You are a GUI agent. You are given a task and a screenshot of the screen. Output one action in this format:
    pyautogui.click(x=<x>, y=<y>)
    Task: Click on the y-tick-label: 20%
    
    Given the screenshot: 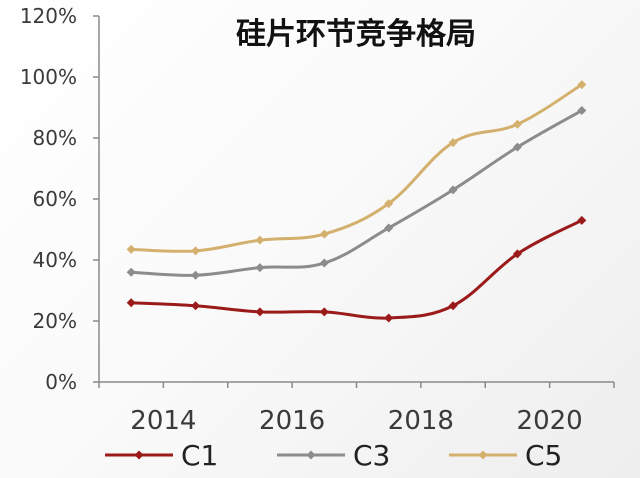 What is the action you would take?
    pyautogui.click(x=55, y=321)
    